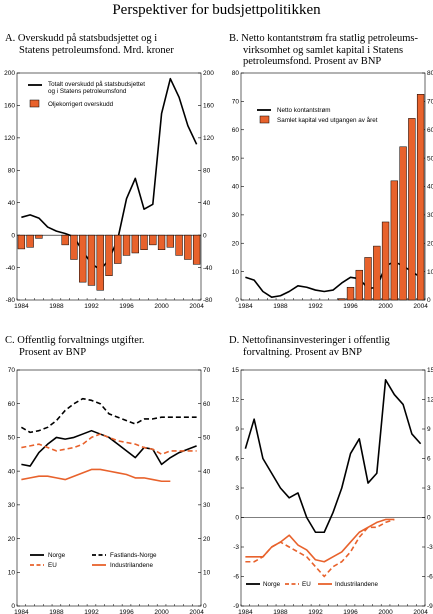 This screenshot has width=433, height=614. Describe the element at coordinates (53, 352) in the screenshot. I see `panel-c-title-line-2: Prosent av BNP` at that location.